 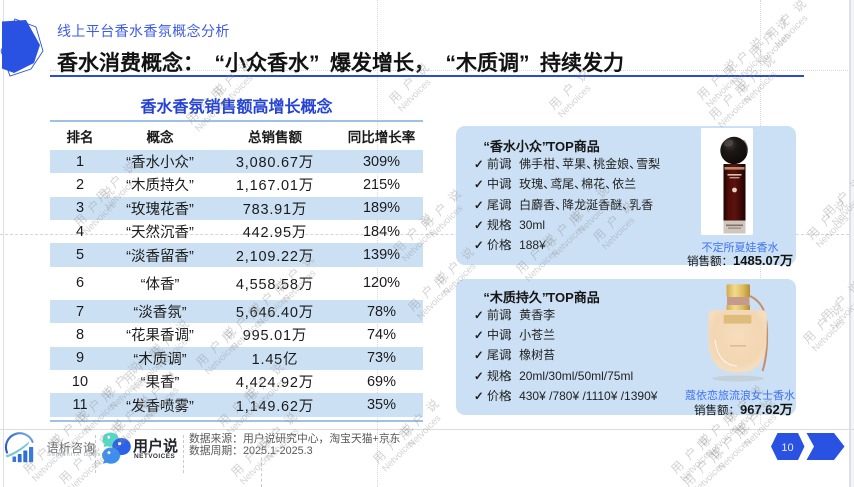 I want to click on svg-text: 10, so click(x=787, y=448).